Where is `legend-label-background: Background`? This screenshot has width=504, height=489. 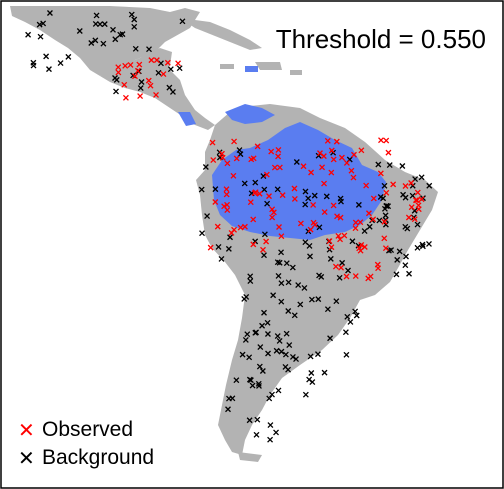 legend-label-background: Background is located at coordinates (98, 457).